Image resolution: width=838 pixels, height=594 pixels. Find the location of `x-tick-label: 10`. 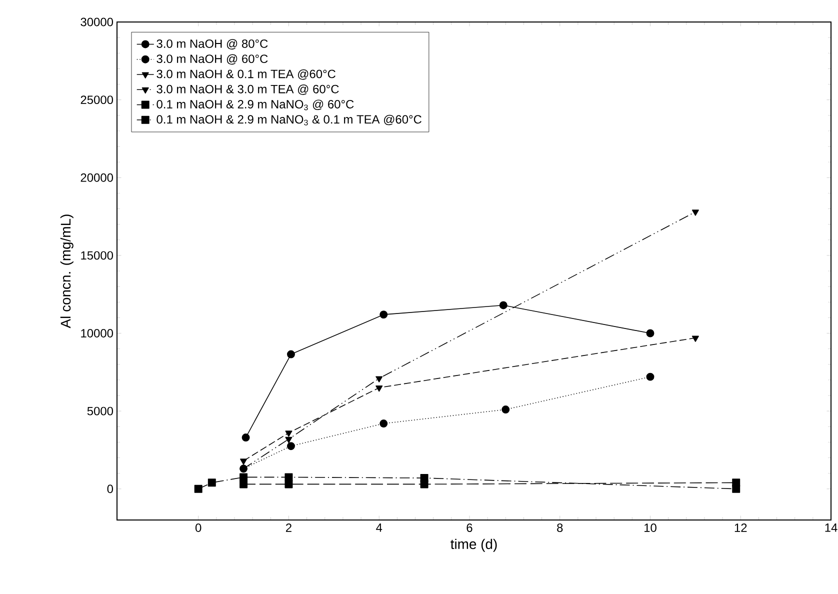

x-tick-label: 10 is located at coordinates (650, 528).